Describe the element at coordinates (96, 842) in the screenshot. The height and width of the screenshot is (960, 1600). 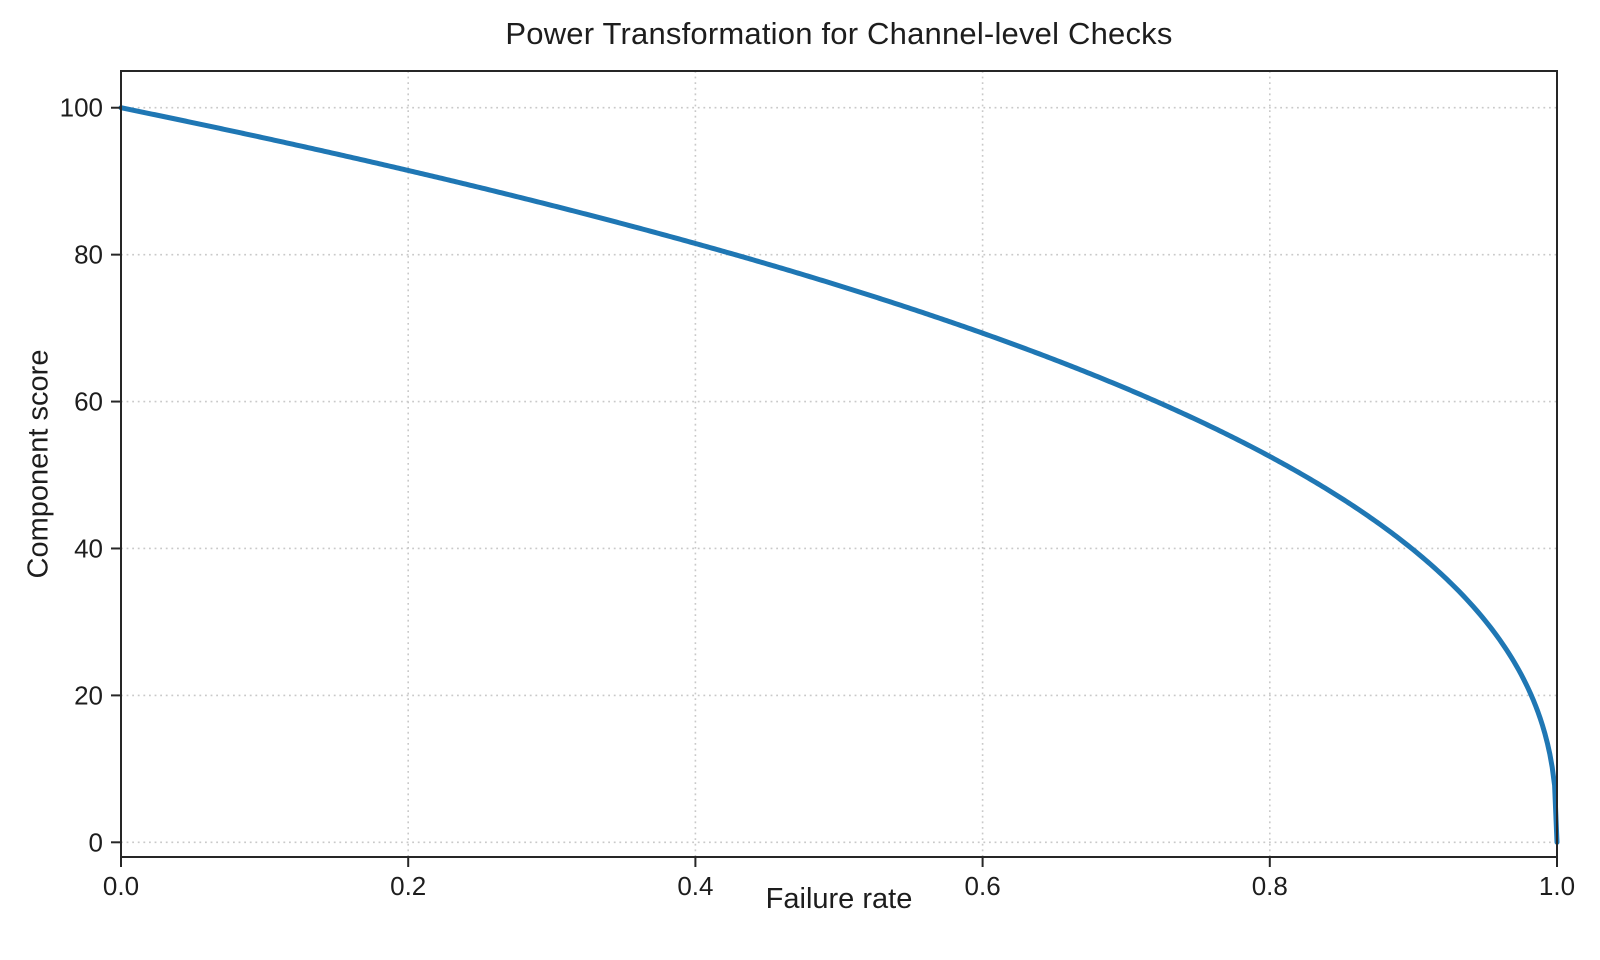
I see `y-tick-label: 0` at that location.